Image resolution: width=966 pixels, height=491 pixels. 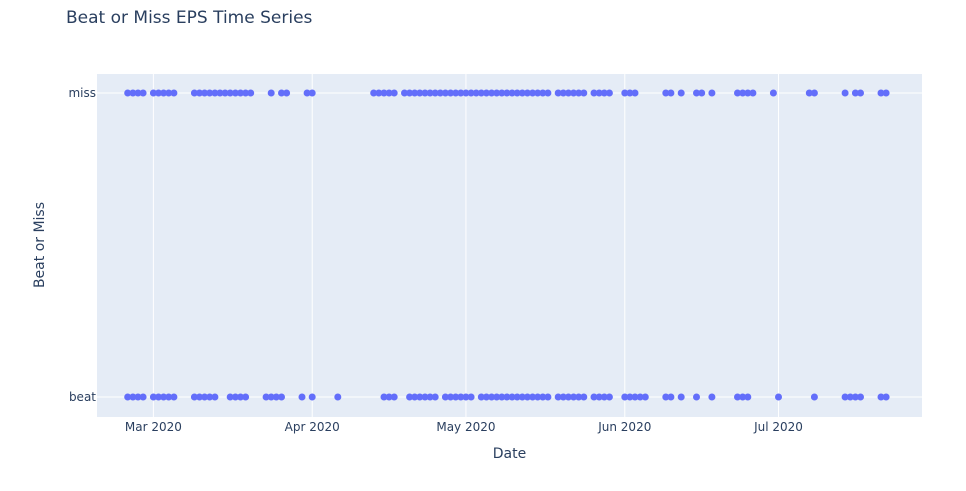 What do you see at coordinates (153, 427) in the screenshot?
I see `x-tick-label: Mar 2020` at bounding box center [153, 427].